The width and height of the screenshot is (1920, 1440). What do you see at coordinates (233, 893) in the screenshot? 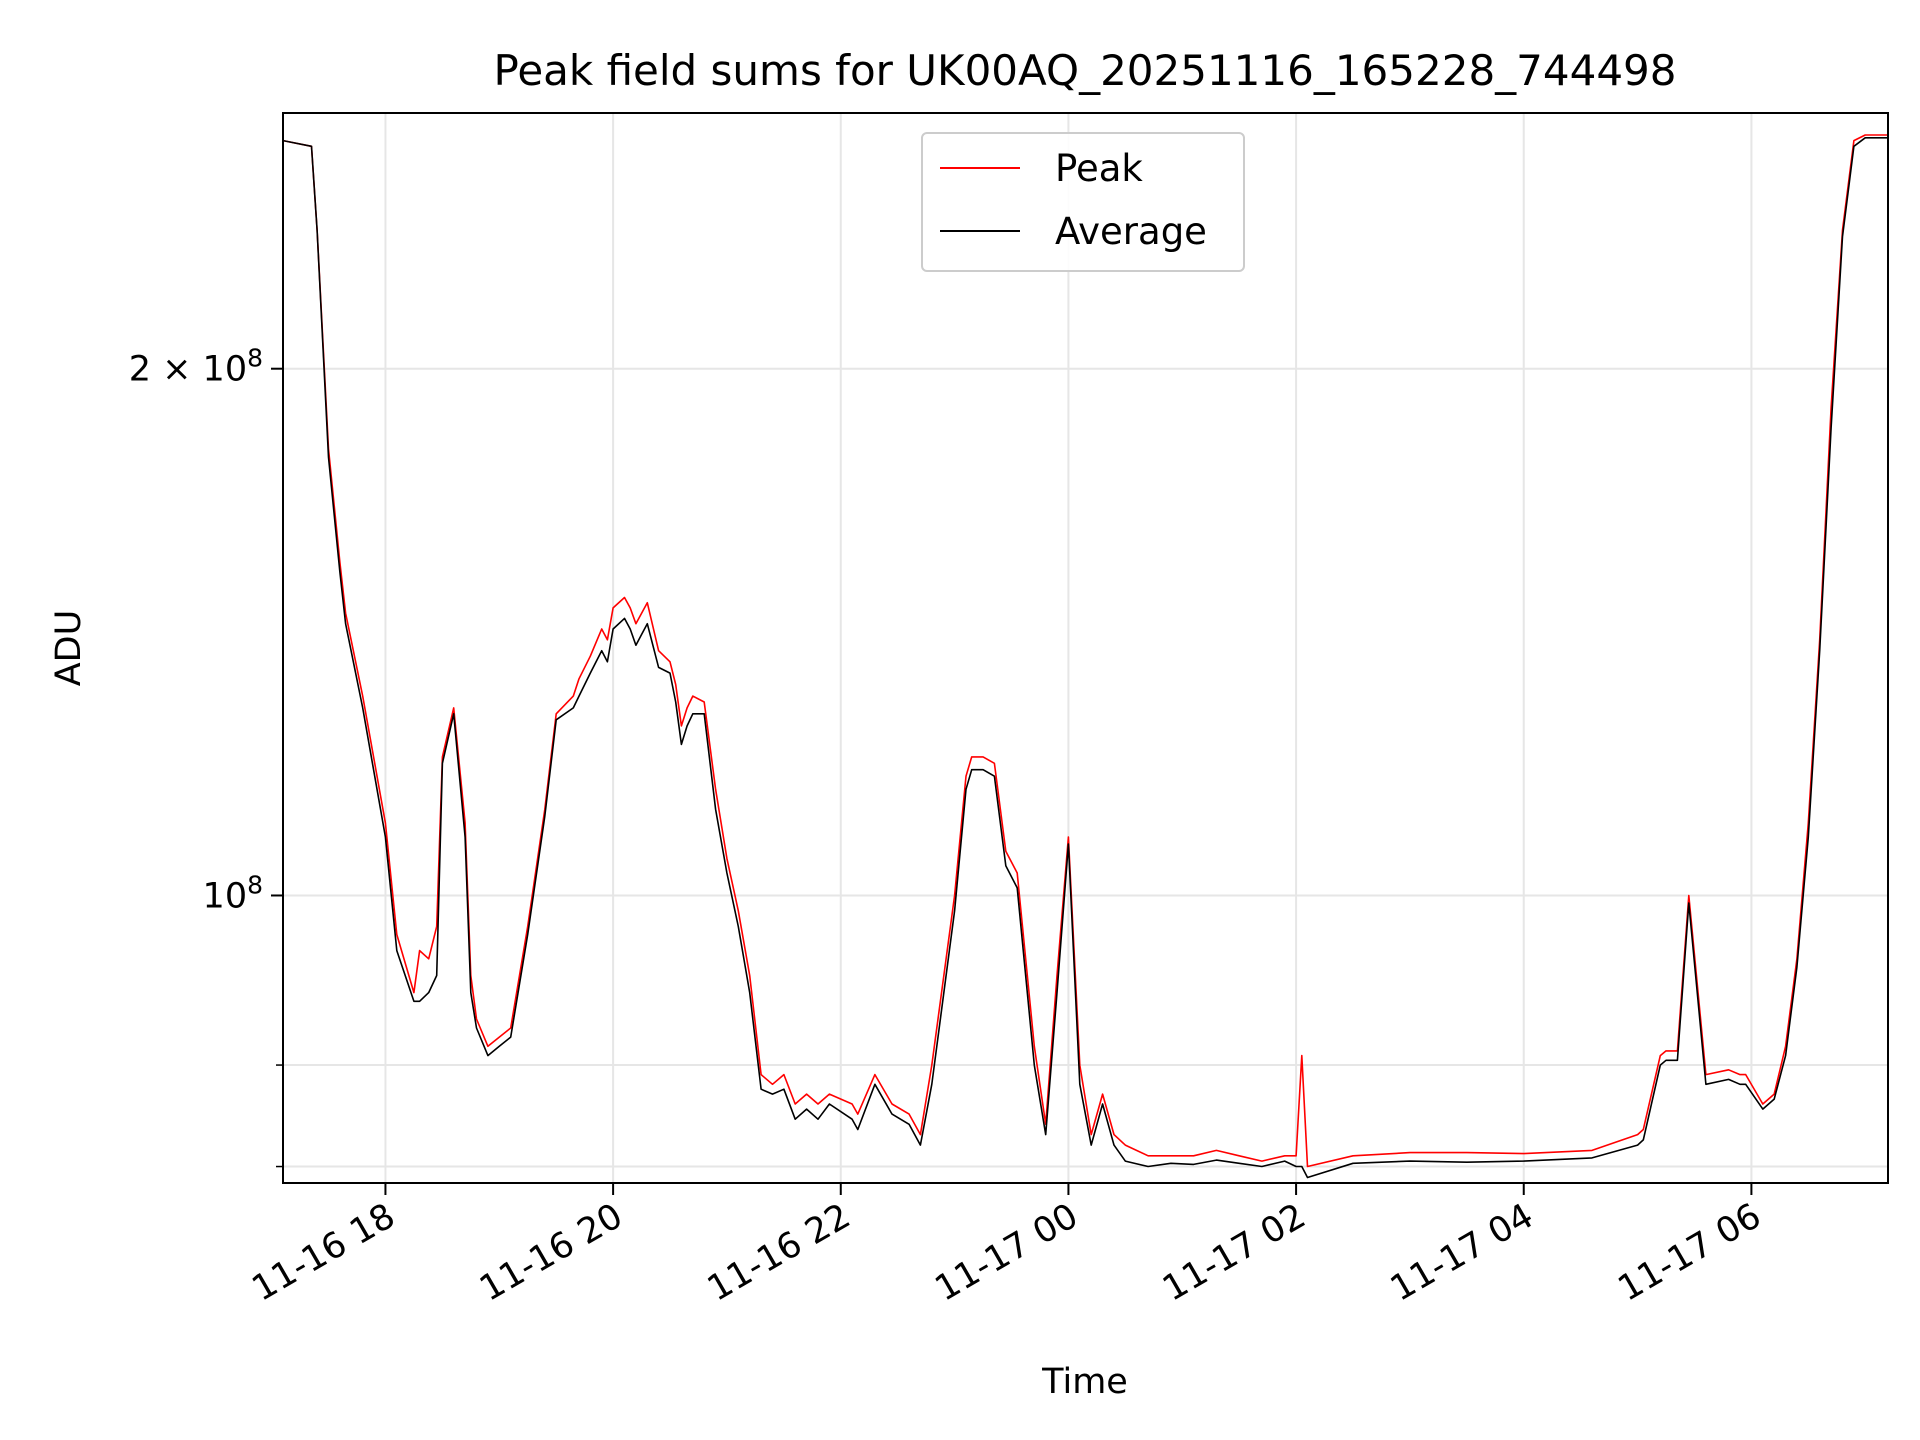
I see `y-tick-label: 108` at bounding box center [233, 893].